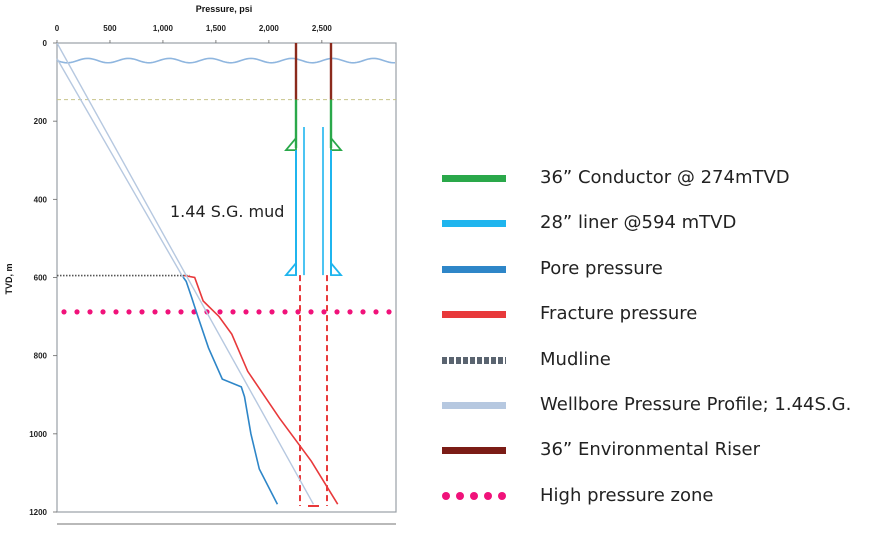 This screenshot has width=881, height=533. I want to click on y-tick-label: 1000, so click(38, 434).